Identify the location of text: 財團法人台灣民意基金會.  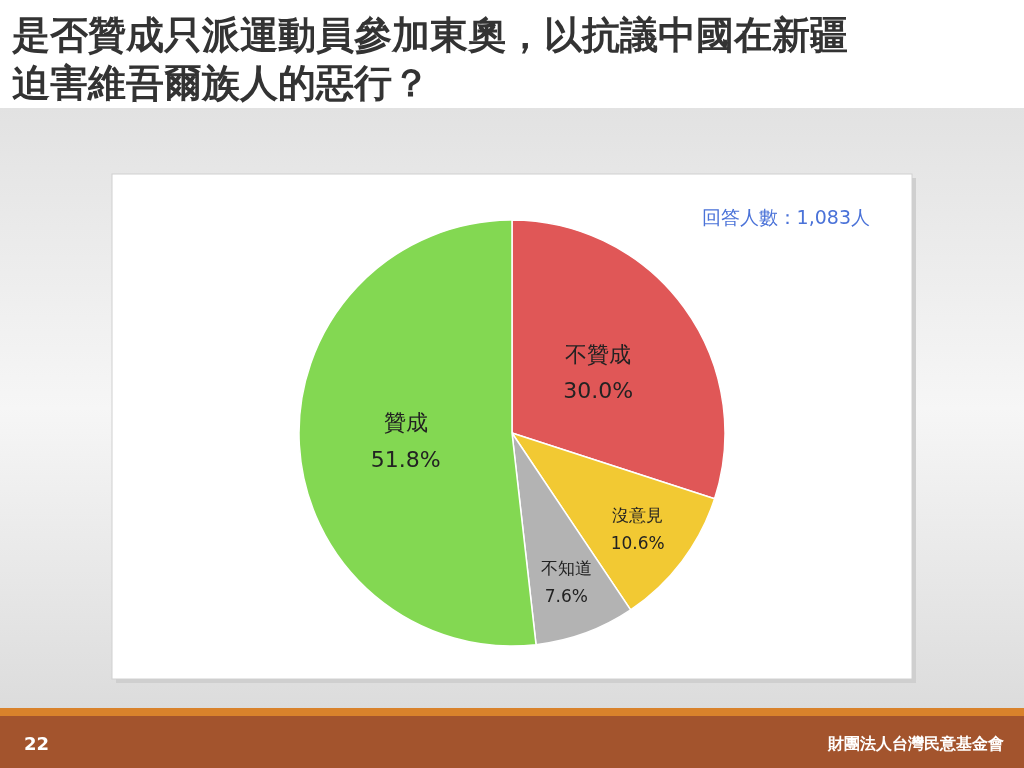
(915, 743).